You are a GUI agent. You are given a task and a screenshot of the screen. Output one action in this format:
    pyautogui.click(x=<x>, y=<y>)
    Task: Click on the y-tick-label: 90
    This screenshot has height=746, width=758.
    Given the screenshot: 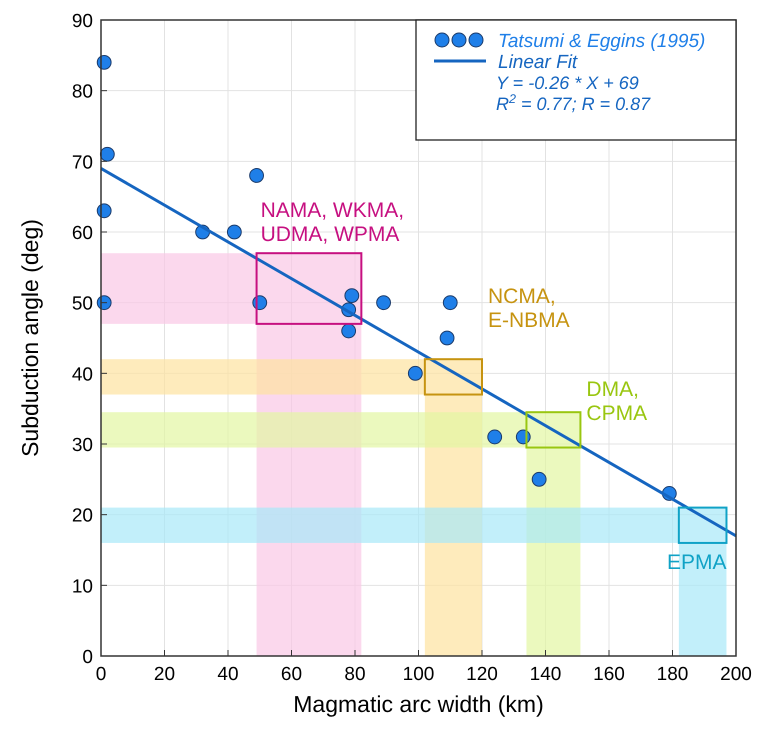 What is the action you would take?
    pyautogui.click(x=82, y=21)
    